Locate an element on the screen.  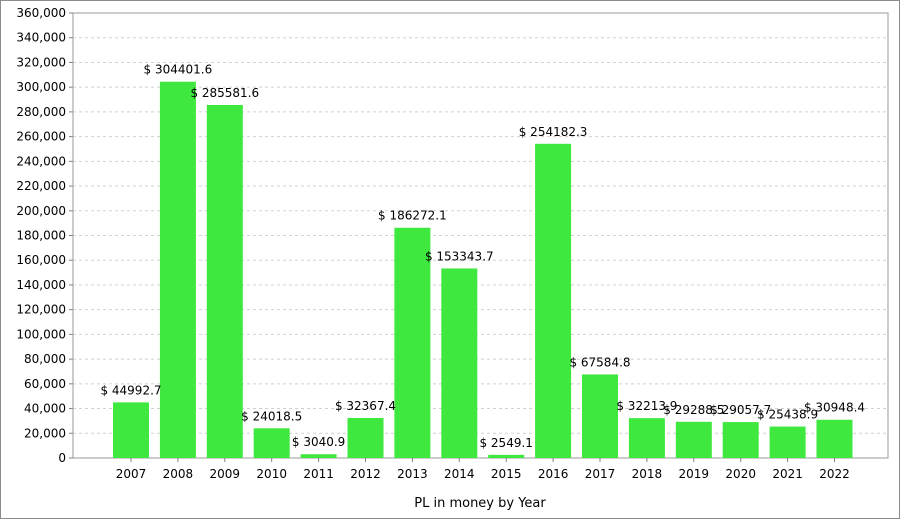
bar-2009 is located at coordinates (224, 281).